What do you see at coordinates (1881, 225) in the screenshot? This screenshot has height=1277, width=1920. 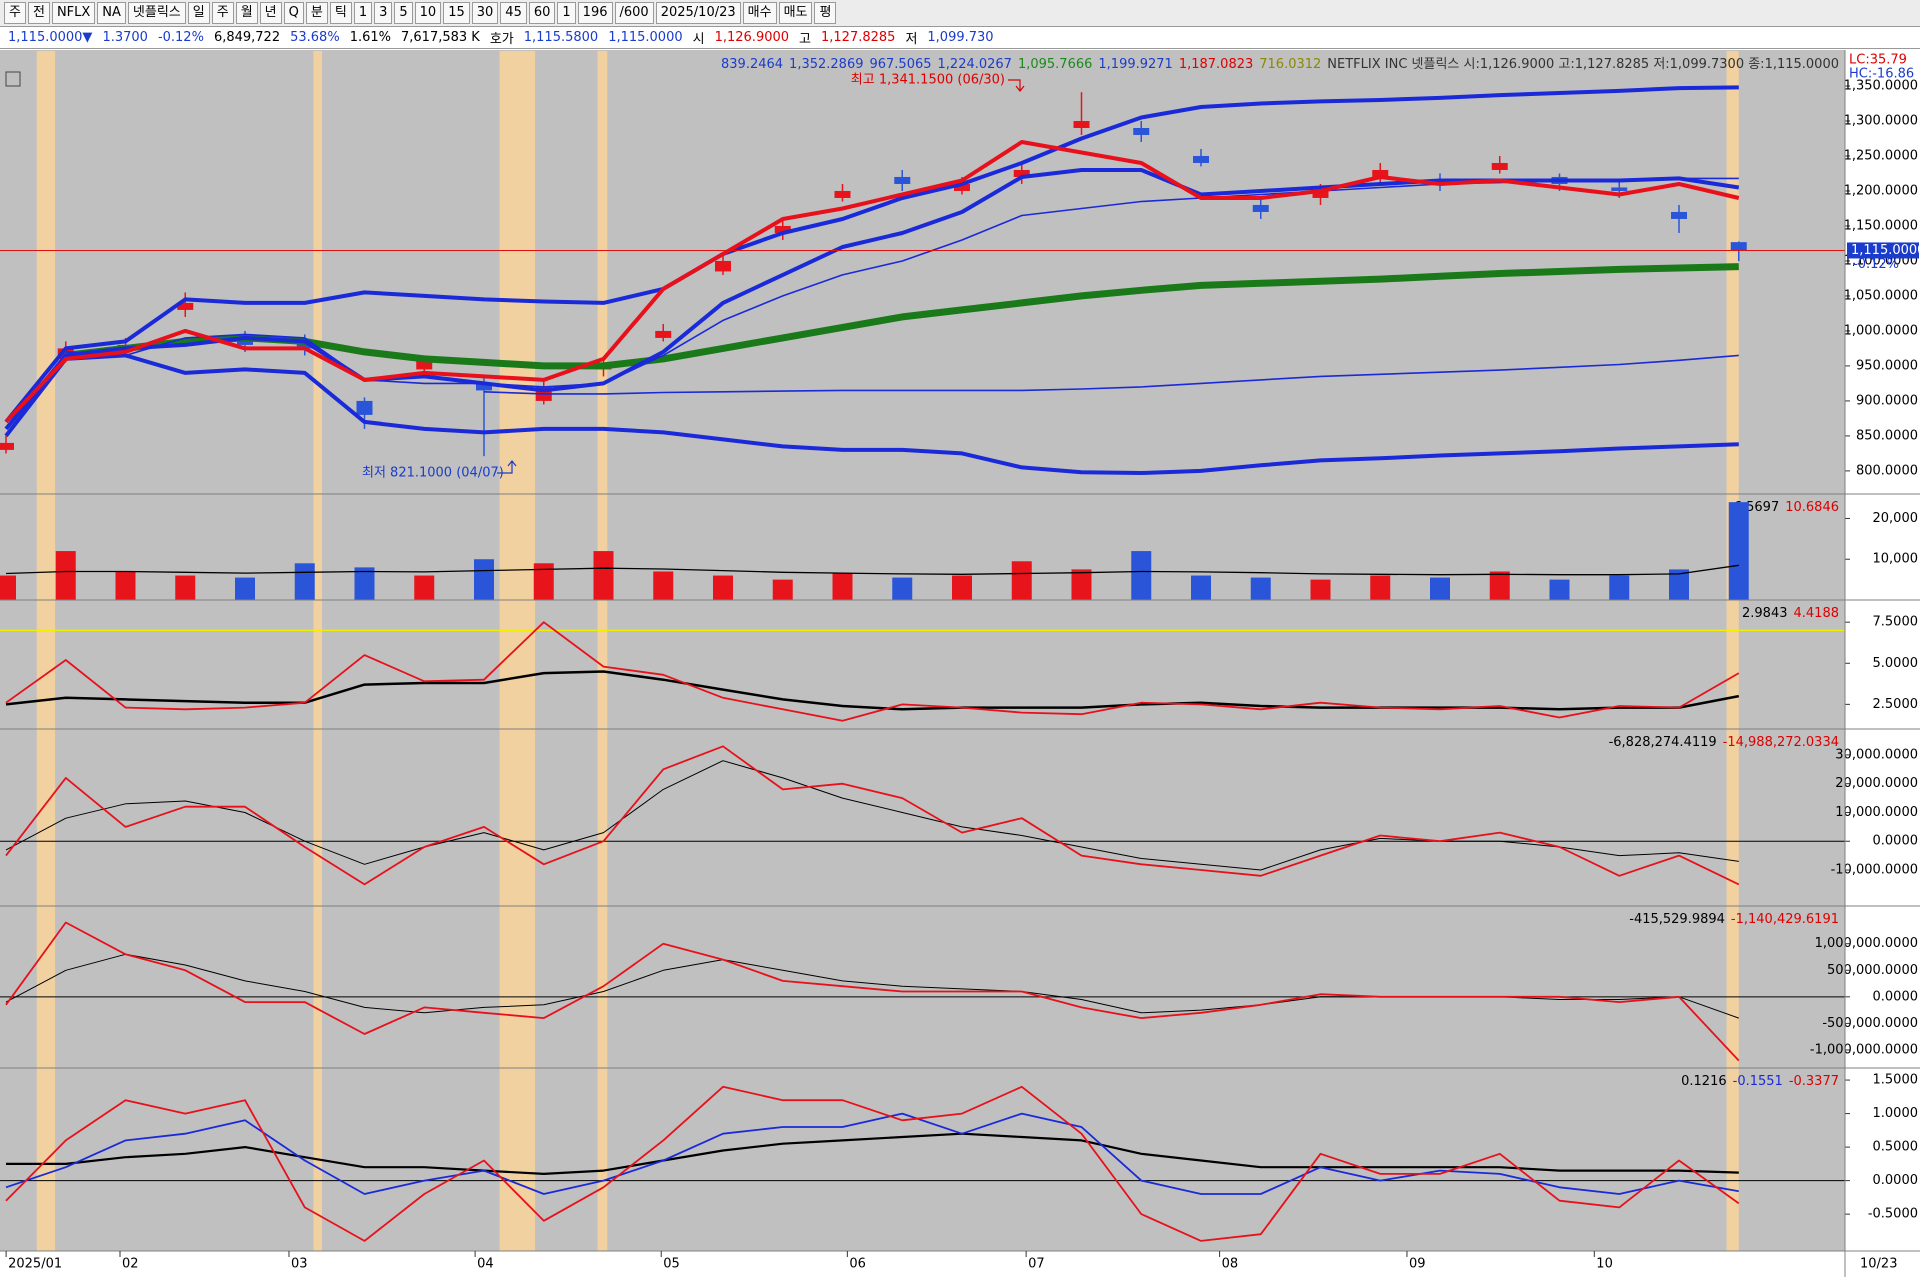 I see `y-tick-label: 1,150.0000` at bounding box center [1881, 225].